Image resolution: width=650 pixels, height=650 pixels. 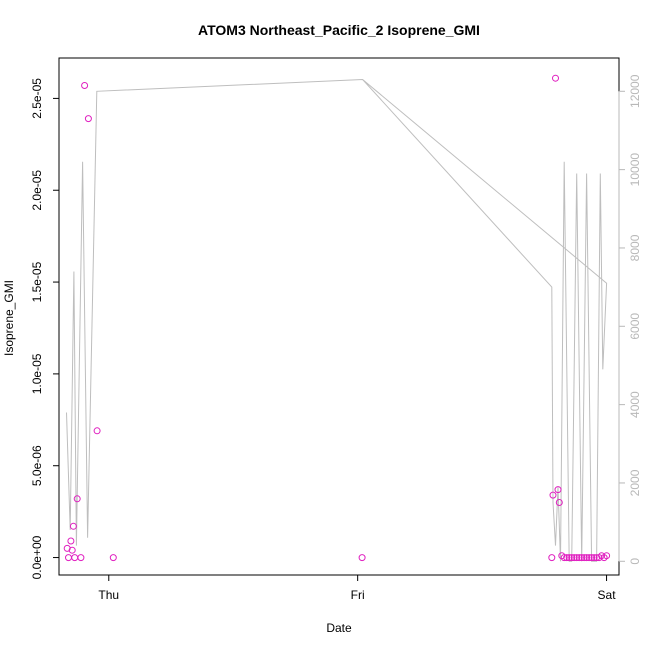 I want to click on y-tick-label: 5.0e-06, so click(x=37, y=465).